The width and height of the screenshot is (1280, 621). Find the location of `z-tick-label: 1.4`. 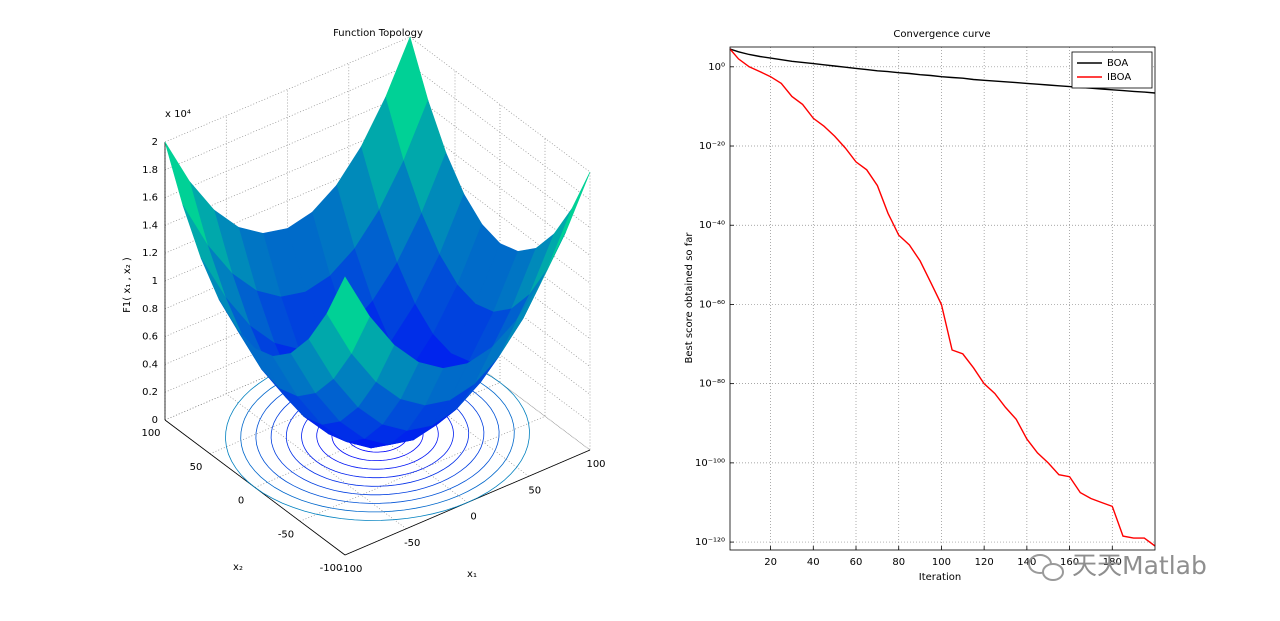

z-tick-label: 1.4 is located at coordinates (150, 225).